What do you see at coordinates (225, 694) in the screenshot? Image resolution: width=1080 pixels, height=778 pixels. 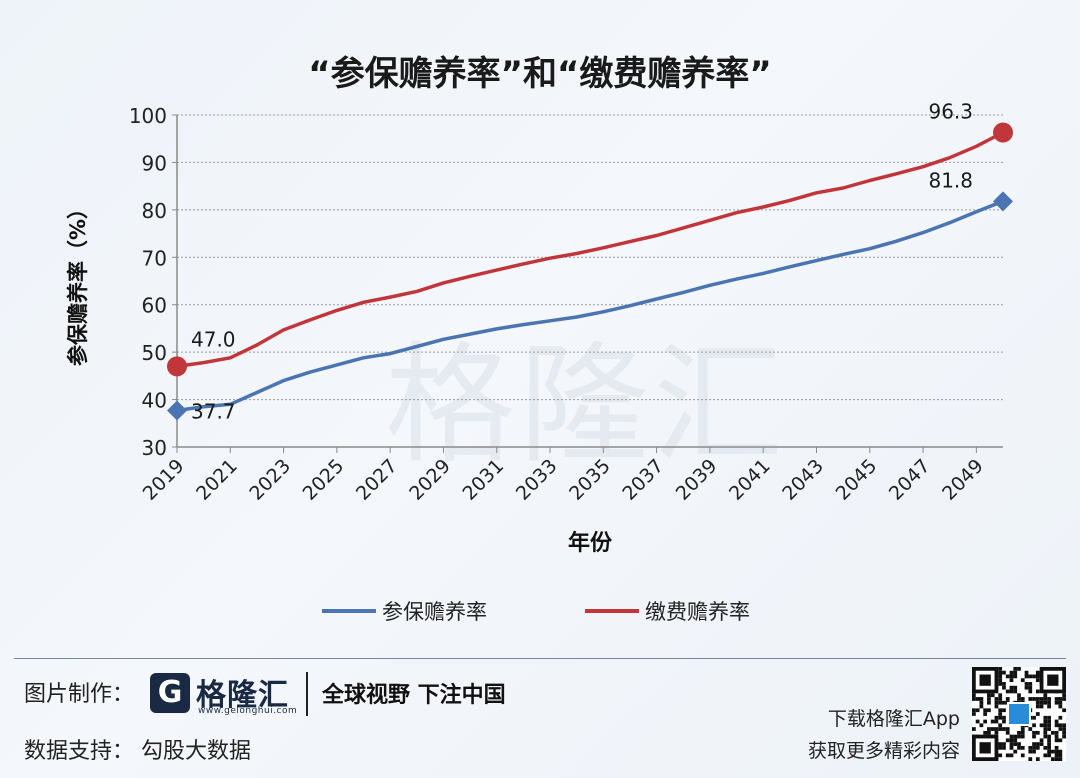 I see `gelonghui-logo: G 格隆汇 www.gelonghui.com` at bounding box center [225, 694].